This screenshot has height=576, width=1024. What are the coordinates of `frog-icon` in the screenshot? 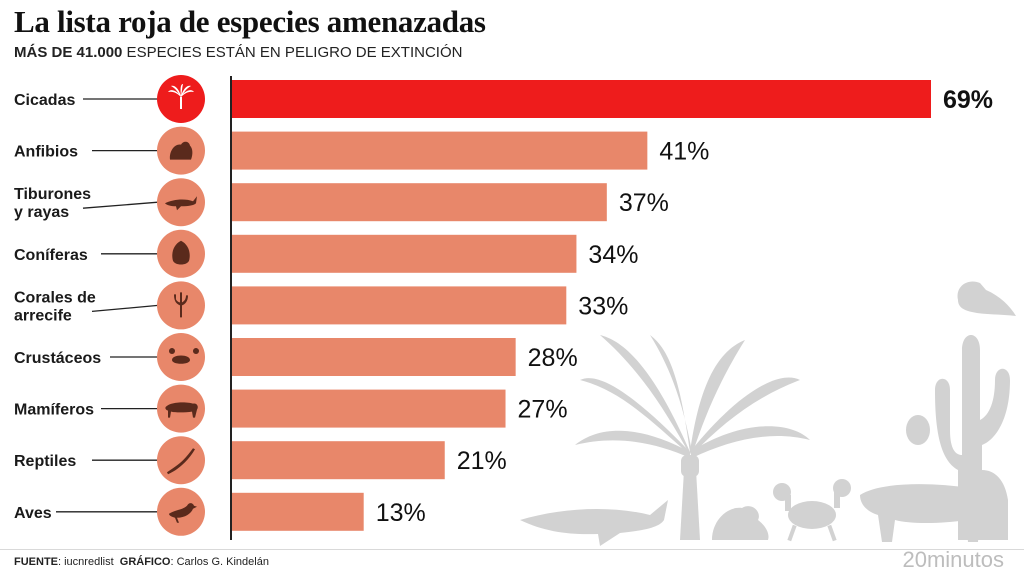 It's located at (181, 150).